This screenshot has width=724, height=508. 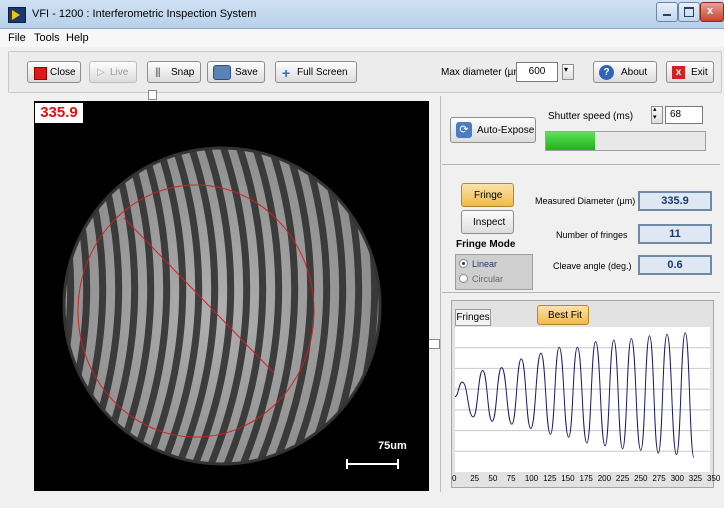 I want to click on maximize-button, so click(x=689, y=12).